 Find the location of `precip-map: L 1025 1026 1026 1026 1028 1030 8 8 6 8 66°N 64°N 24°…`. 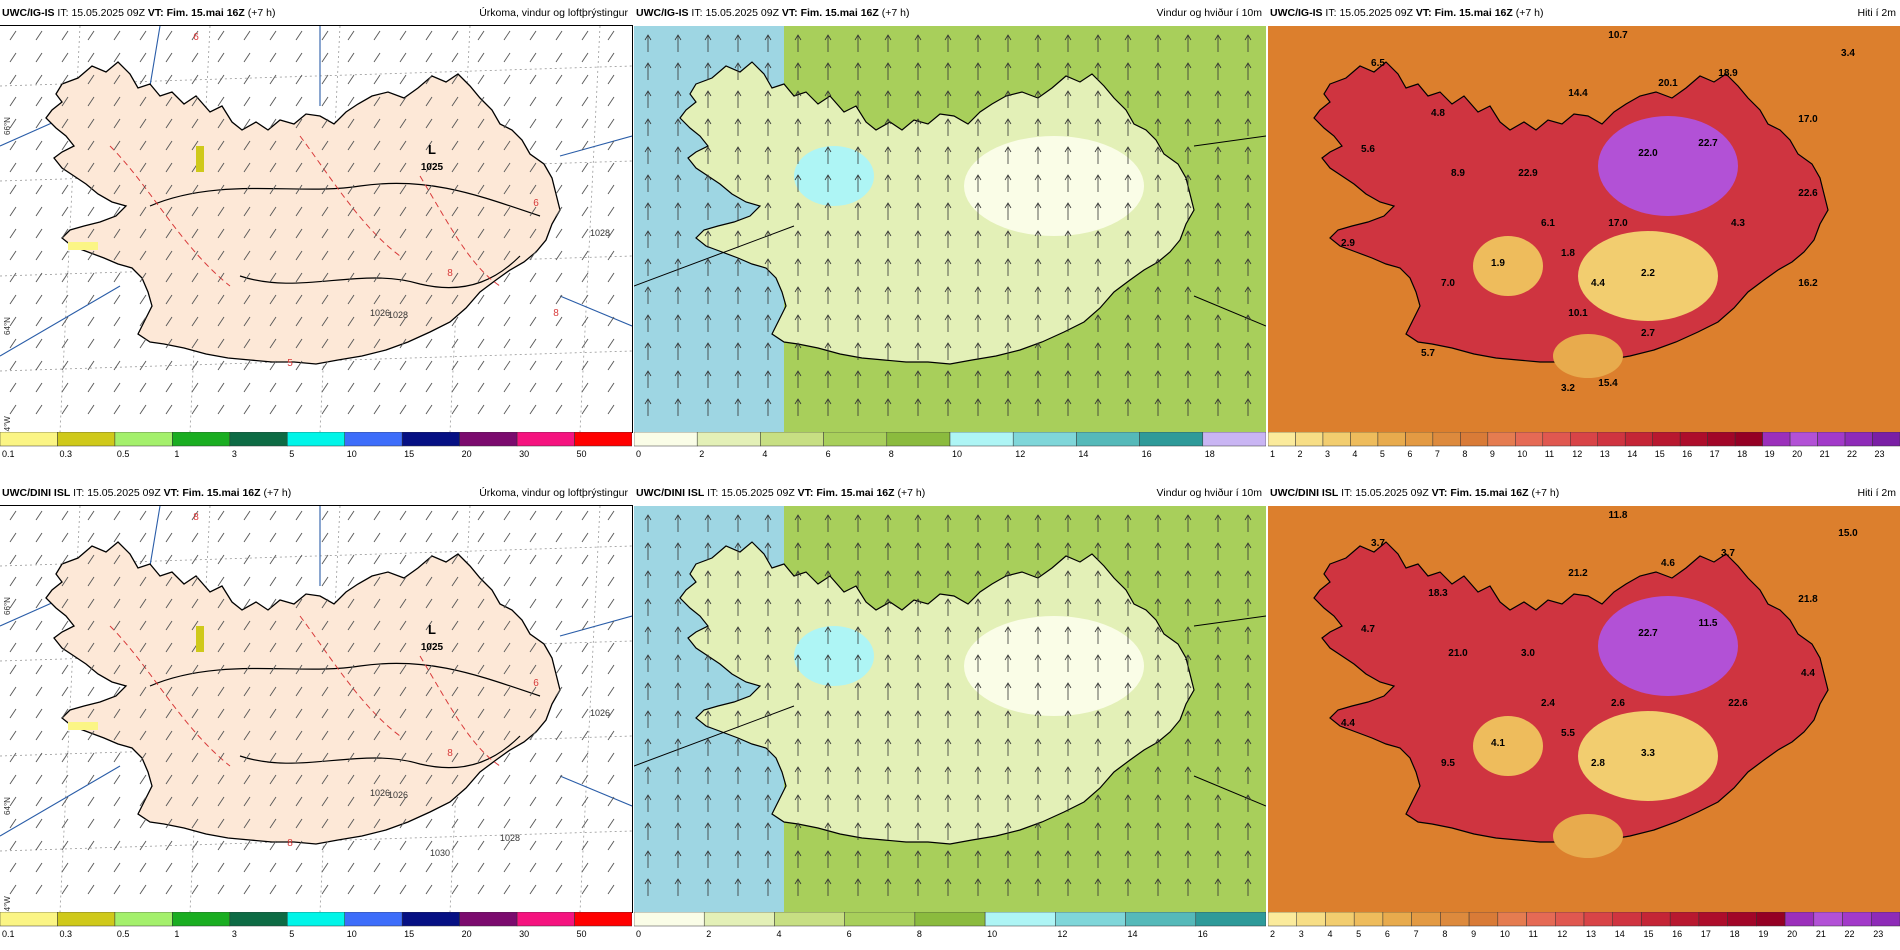

precip-map: L 1025 1026 1026 1026 1028 1030 8 8 6 8 66°N 64°N 24°… is located at coordinates (316, 709).